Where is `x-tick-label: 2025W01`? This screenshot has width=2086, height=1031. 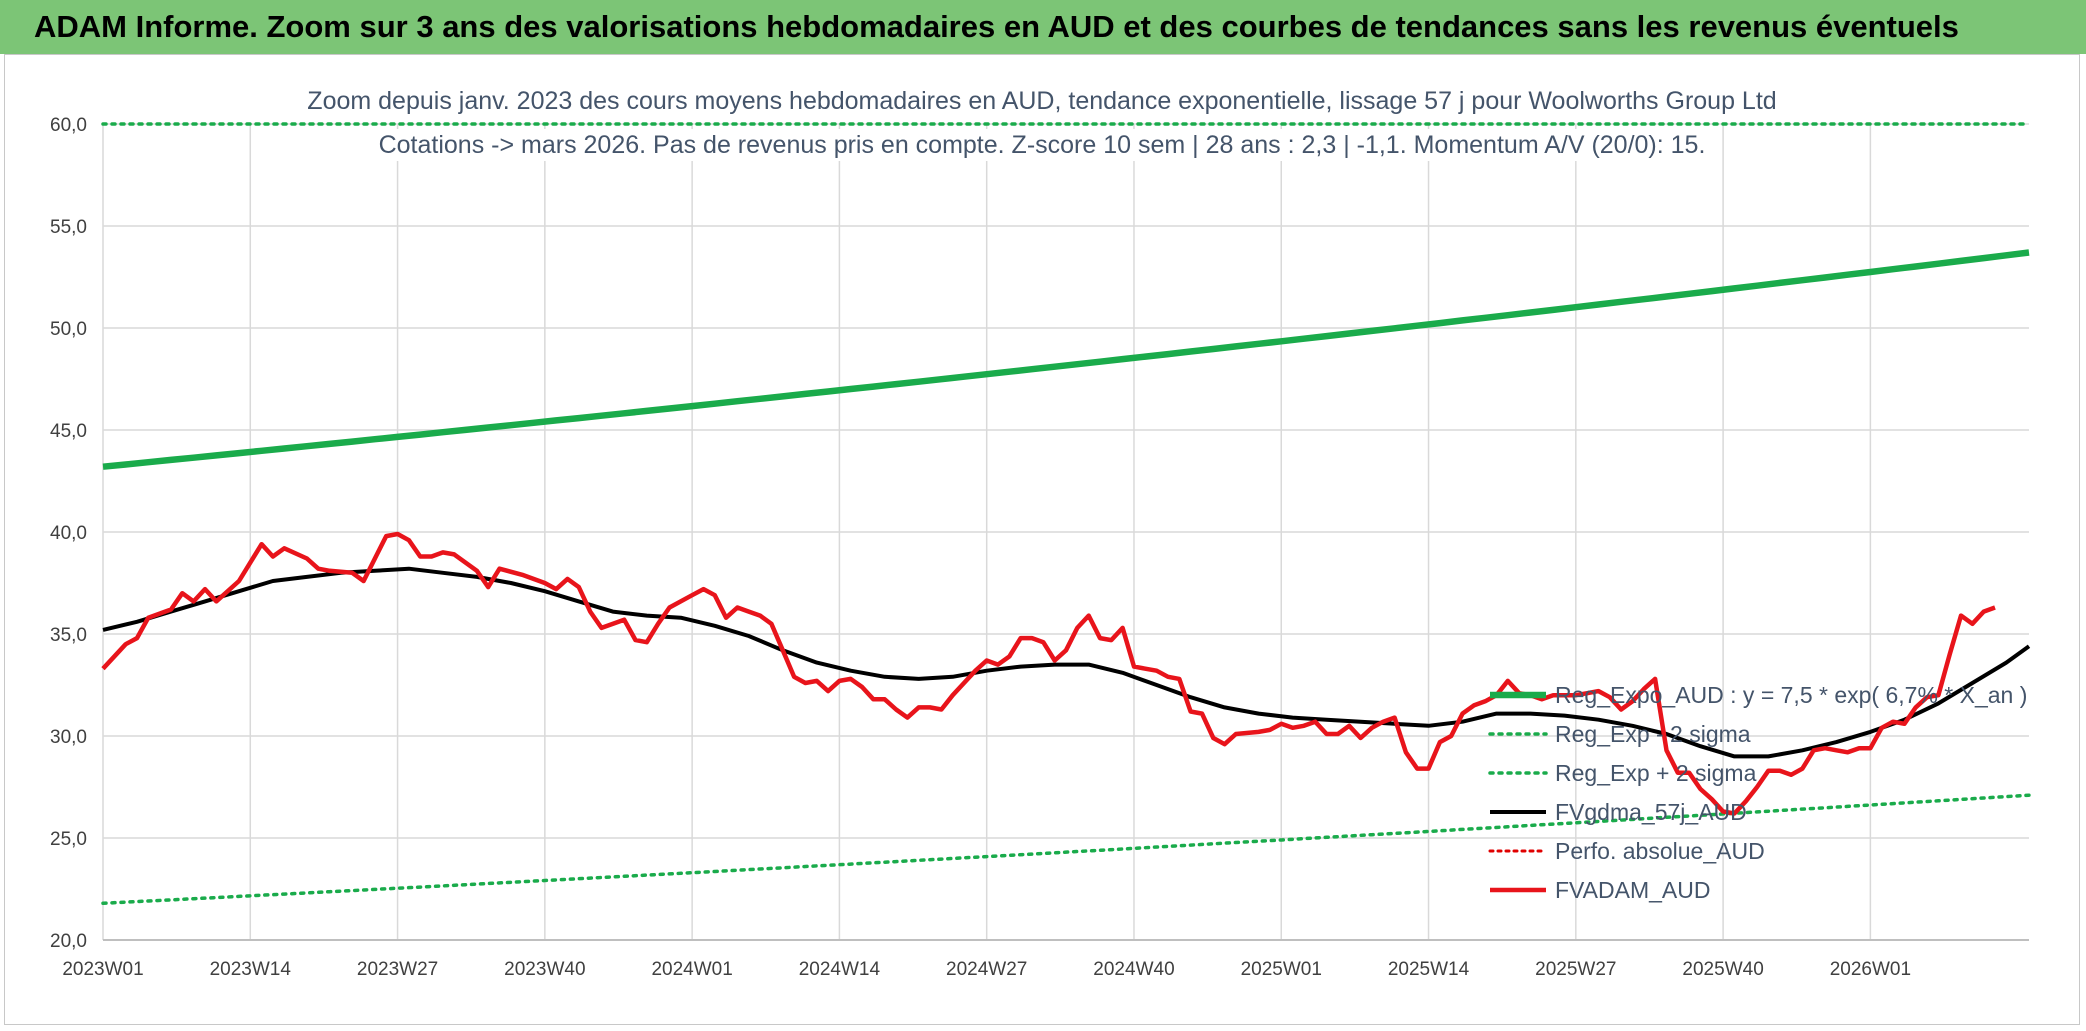 x-tick-label: 2025W01 is located at coordinates (1281, 969).